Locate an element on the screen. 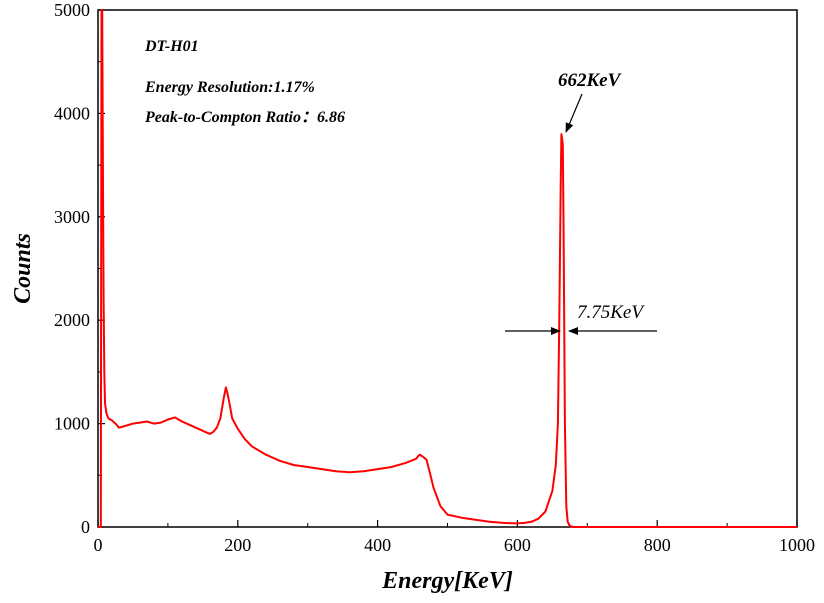 Image resolution: width=824 pixels, height=603 pixels. x-axis-title: Energy[KeV] is located at coordinates (447, 581).